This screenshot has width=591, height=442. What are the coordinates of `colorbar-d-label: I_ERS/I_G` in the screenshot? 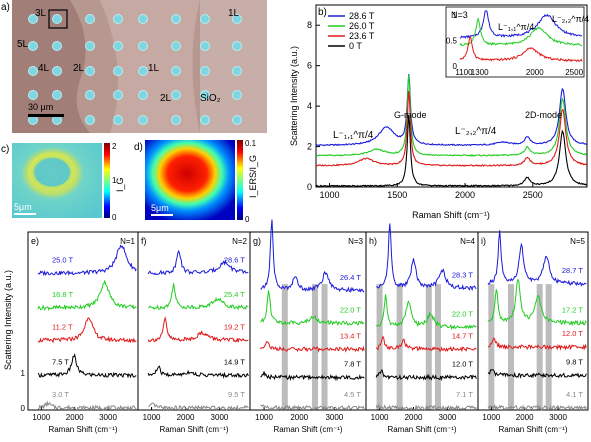 It's located at (253, 176).